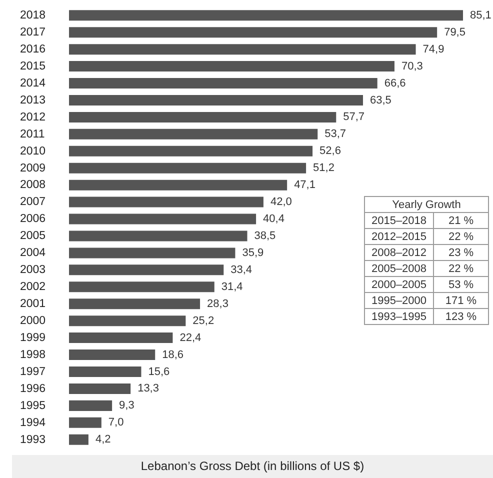 This screenshot has width=493, height=478. Describe the element at coordinates (148, 388) in the screenshot. I see `data-label: 13,3` at that location.